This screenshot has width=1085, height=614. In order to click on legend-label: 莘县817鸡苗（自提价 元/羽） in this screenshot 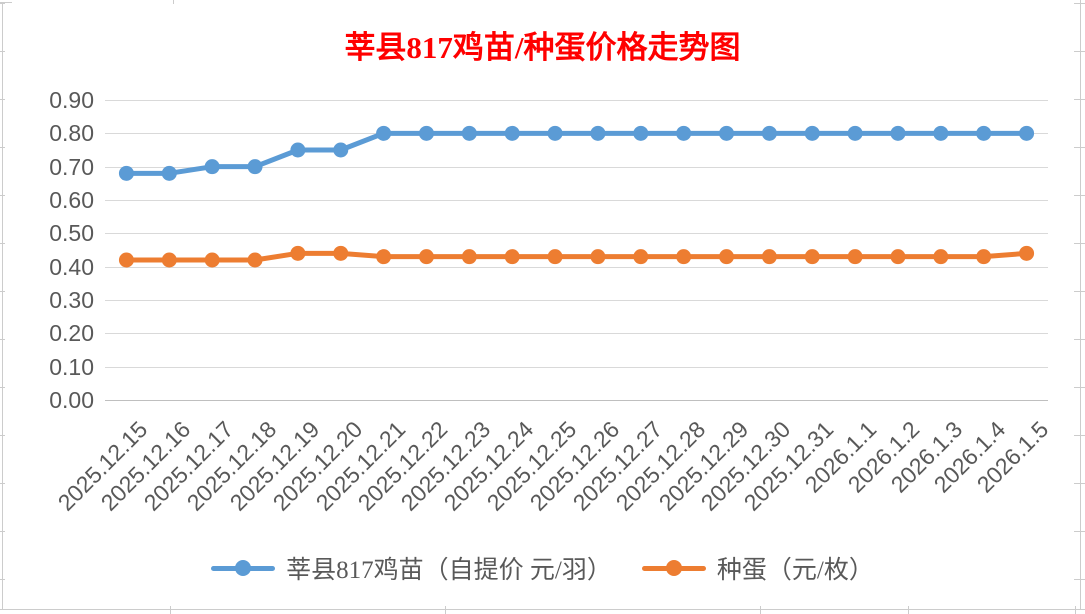, I will do `click(449, 570)`.